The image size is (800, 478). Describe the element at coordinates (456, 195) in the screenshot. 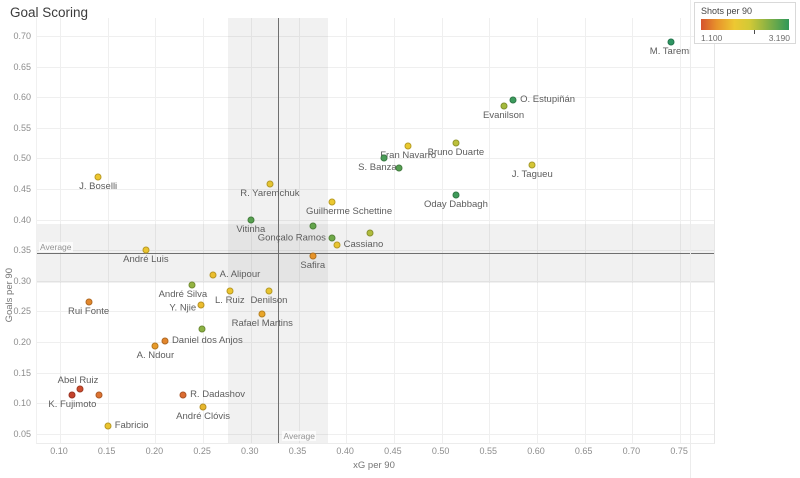

I see `data-point-oday-dabbagh` at that location.